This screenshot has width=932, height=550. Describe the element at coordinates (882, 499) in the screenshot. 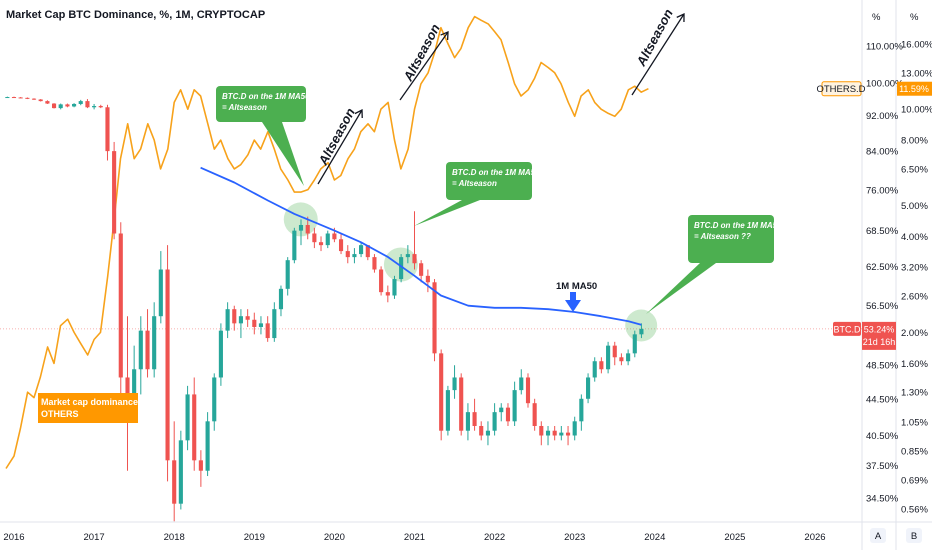

I see `left-axis-tick: 34.50%` at that location.